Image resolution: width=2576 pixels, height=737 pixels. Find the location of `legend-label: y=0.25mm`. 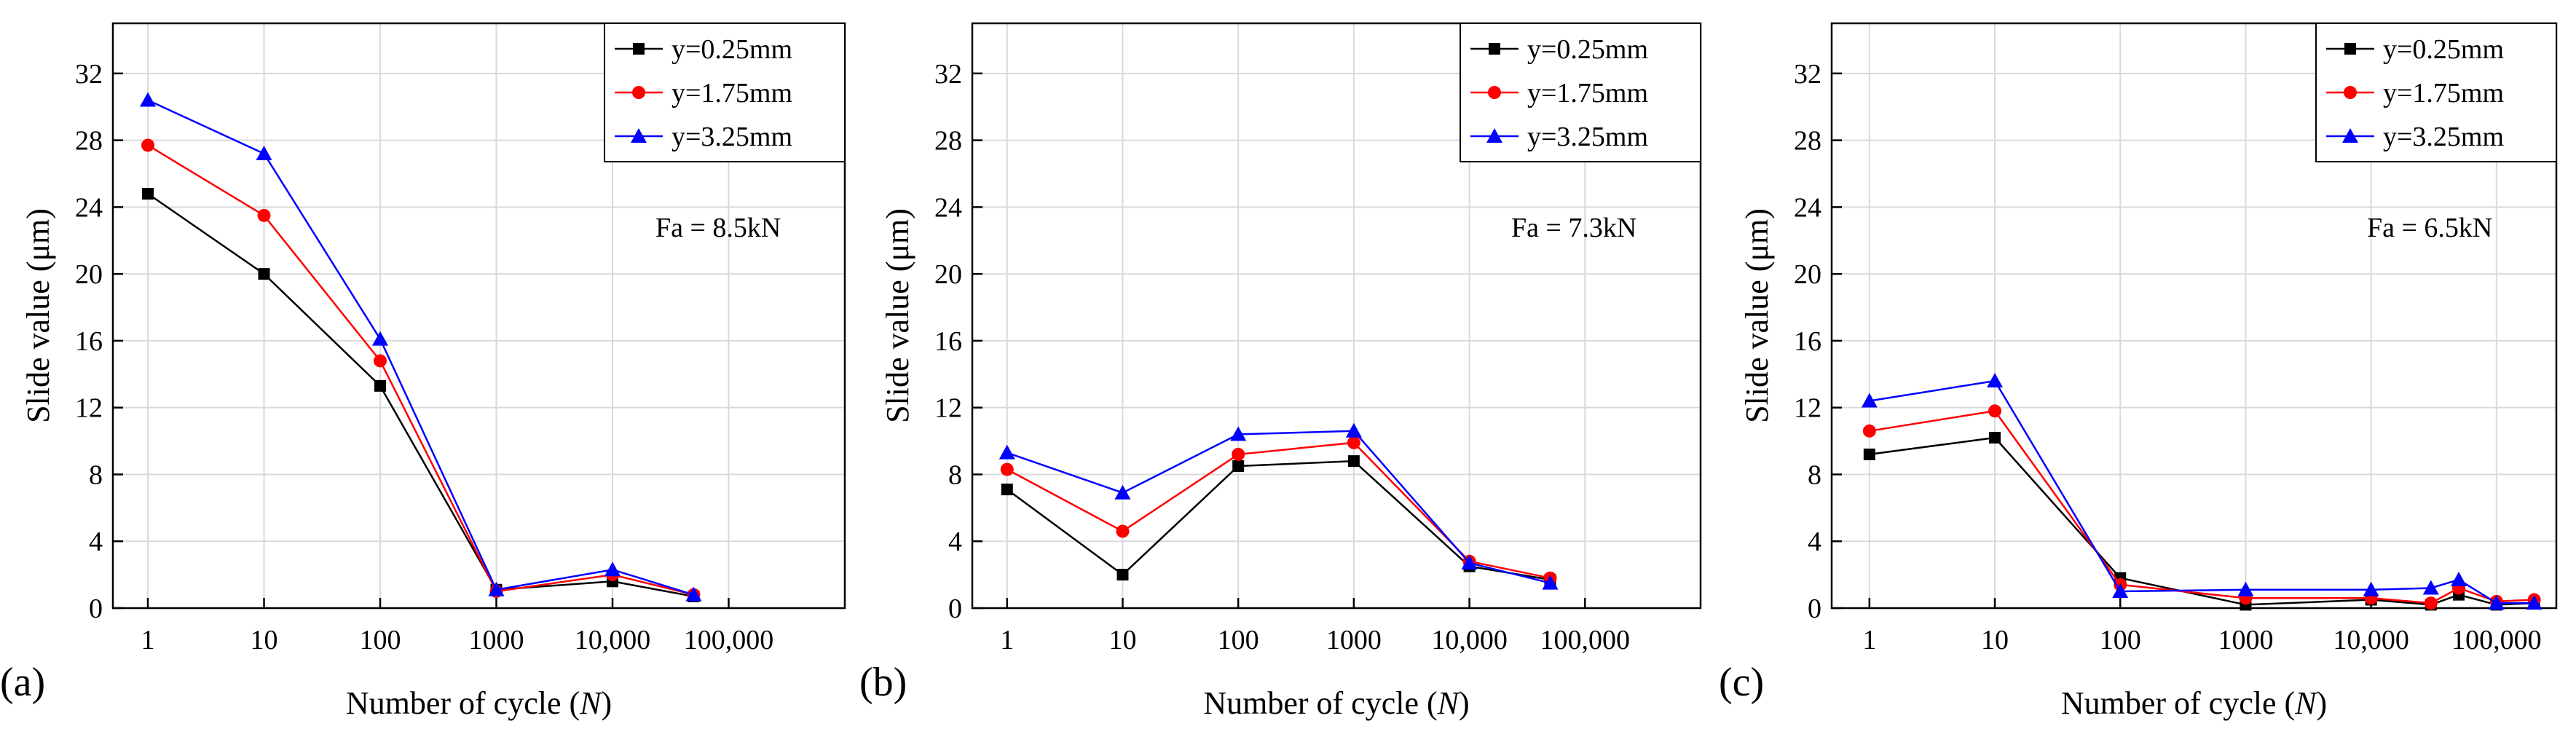

legend-label: y=0.25mm is located at coordinates (2443, 49).